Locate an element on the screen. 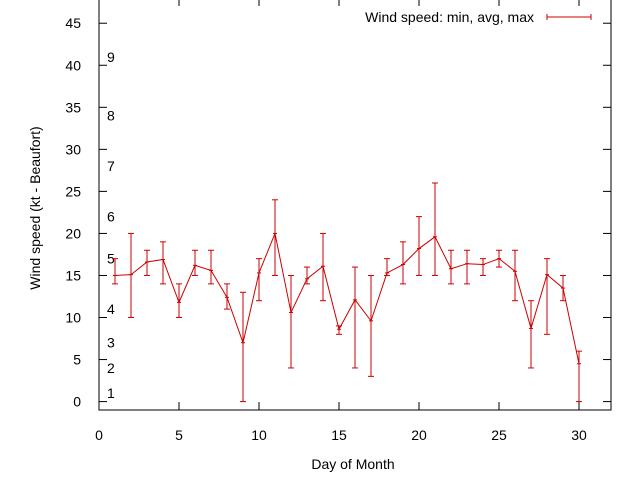 Image resolution: width=640 pixels, height=480 pixels. y-tick-label: 35 is located at coordinates (73, 107).